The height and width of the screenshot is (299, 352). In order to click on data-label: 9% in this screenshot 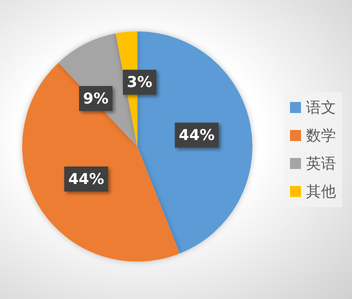, I will do `click(96, 99)`.